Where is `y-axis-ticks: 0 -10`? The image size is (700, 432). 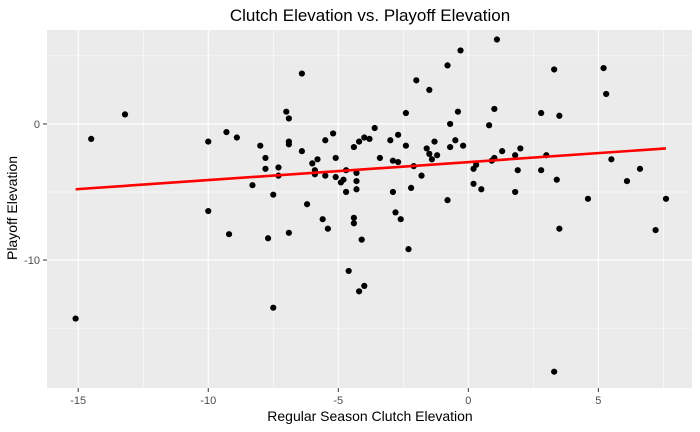
y-axis-ticks: 0 -10 is located at coordinates (35, 193).